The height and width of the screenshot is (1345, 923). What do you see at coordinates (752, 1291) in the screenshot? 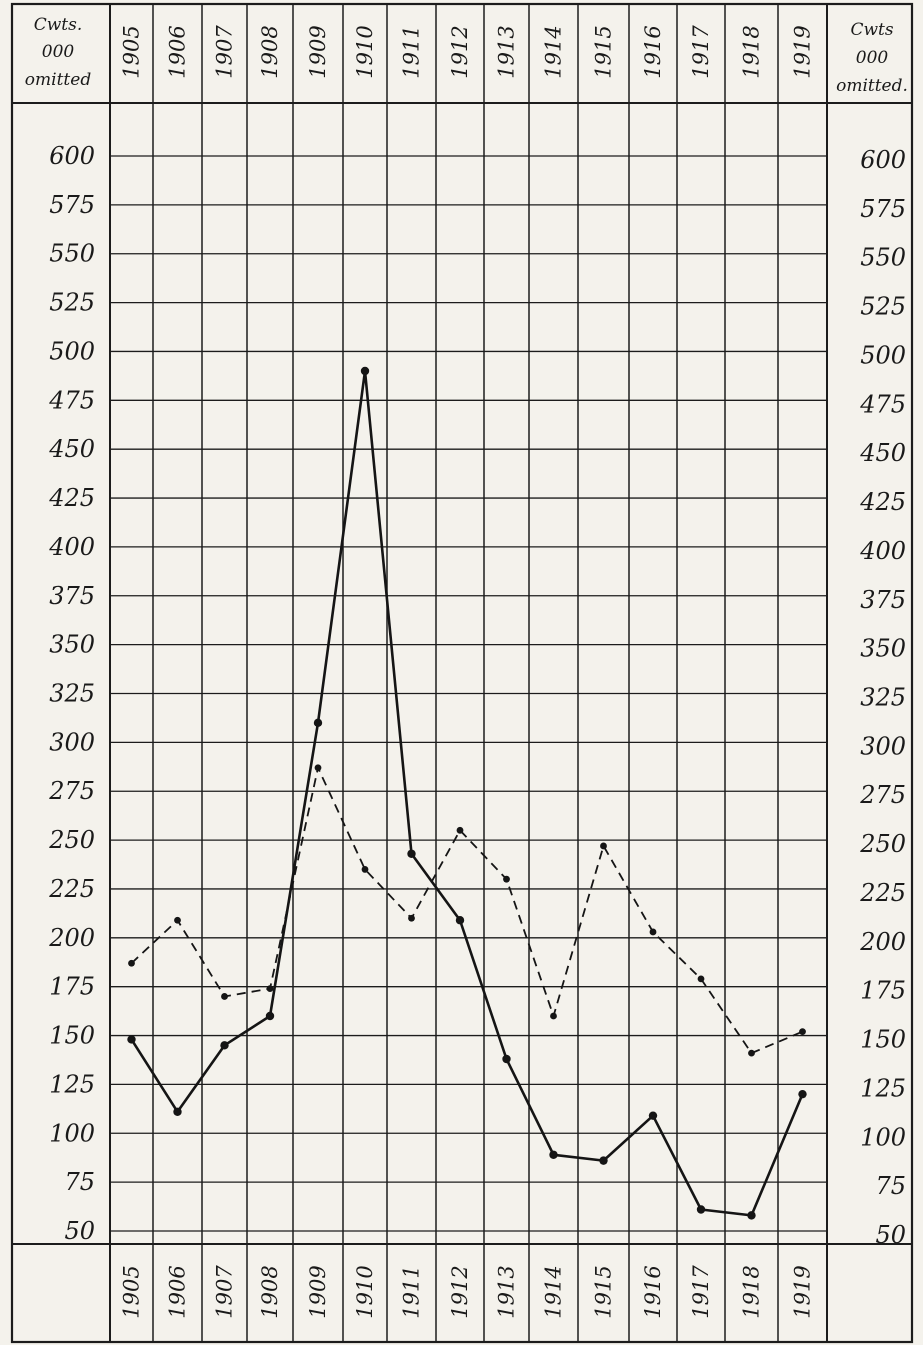
I see `x-tick-label-bottom: 1918` at bounding box center [752, 1291].